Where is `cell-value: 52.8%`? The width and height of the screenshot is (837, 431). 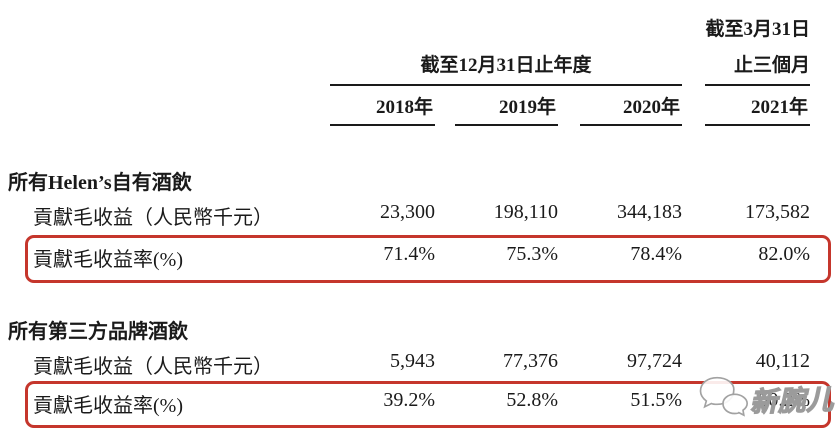 cell-value: 52.8% is located at coordinates (532, 400).